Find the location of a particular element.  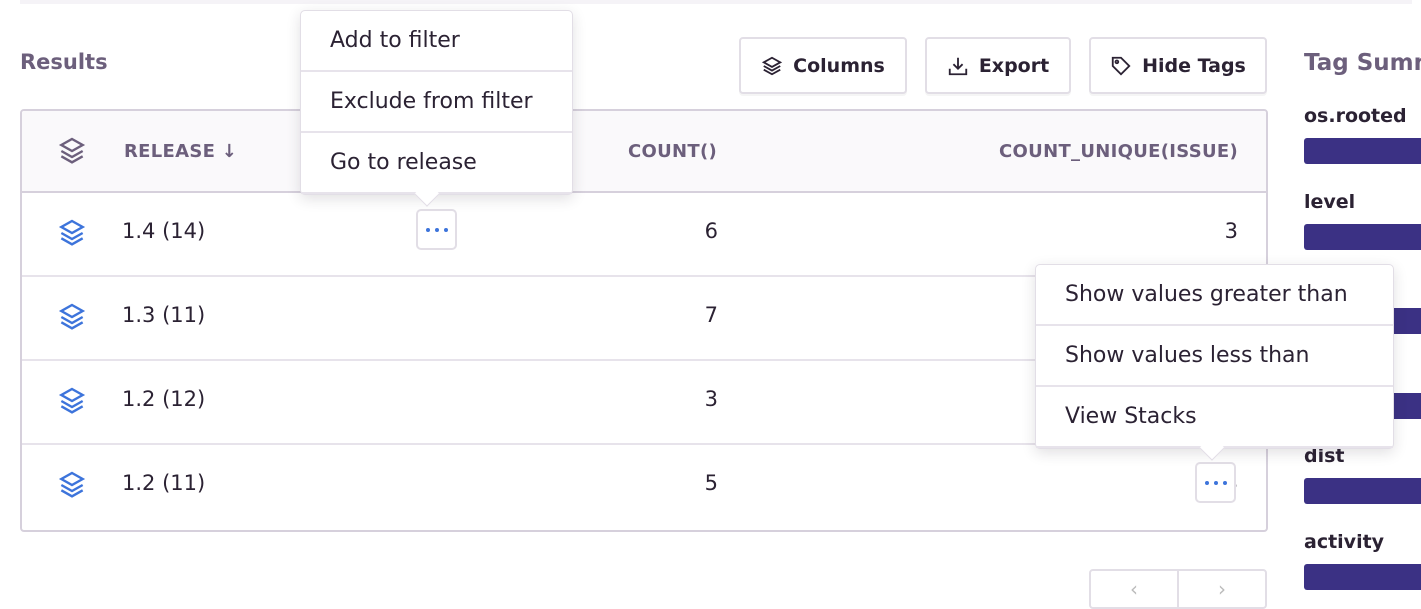

export-button: Export is located at coordinates (998, 65).